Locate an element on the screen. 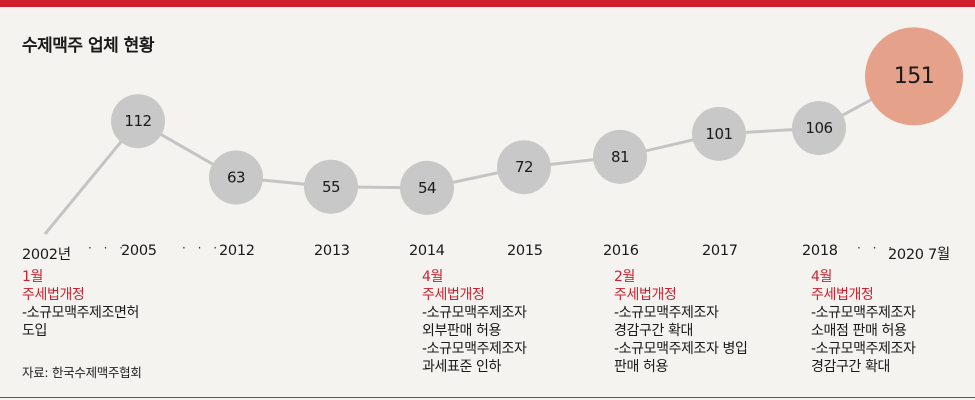 The height and width of the screenshot is (400, 975). event-line: 외부판매 허용 is located at coordinates (461, 331).